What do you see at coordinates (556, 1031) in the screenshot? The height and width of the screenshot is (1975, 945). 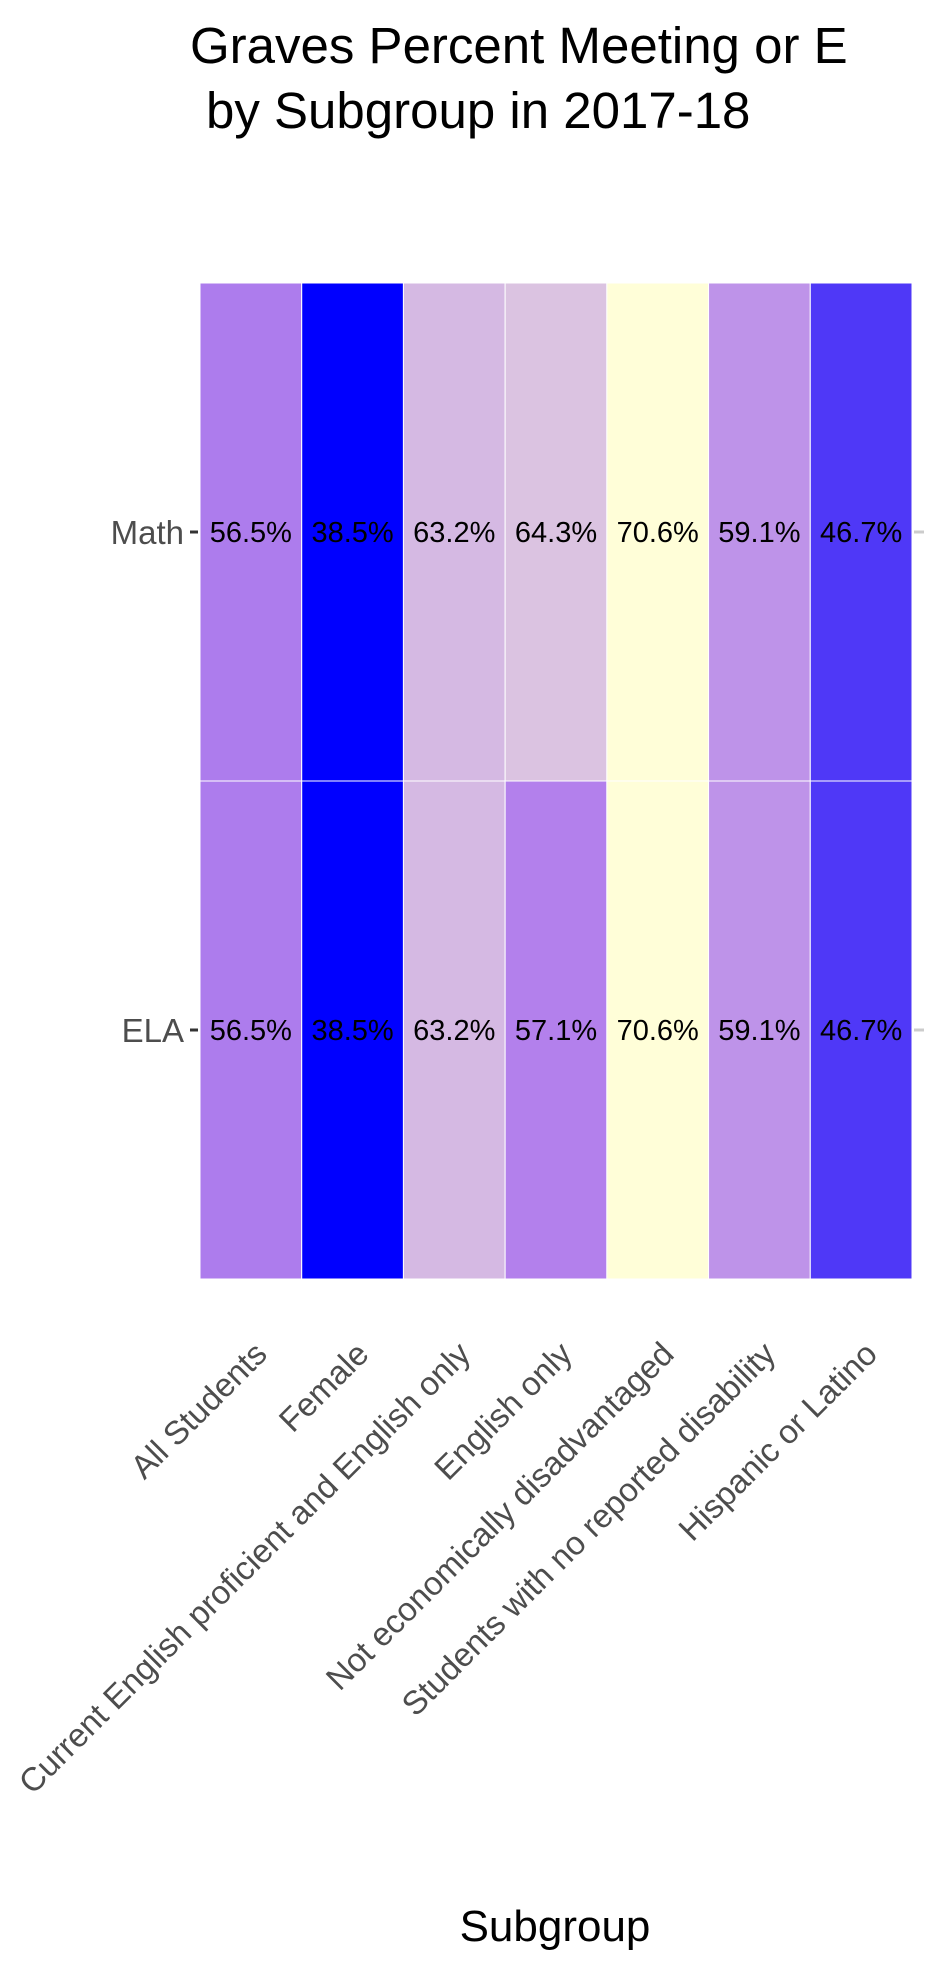 I see `cell-value-label: 57.1%` at bounding box center [556, 1031].